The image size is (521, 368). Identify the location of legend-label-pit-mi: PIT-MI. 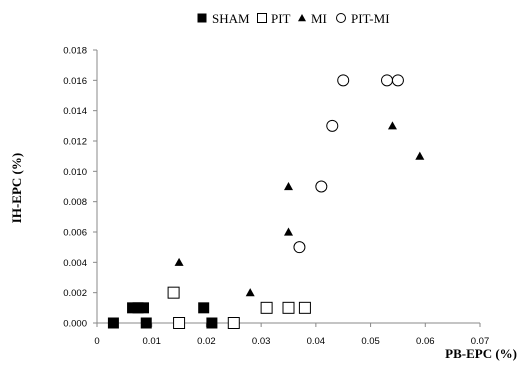
(370, 18).